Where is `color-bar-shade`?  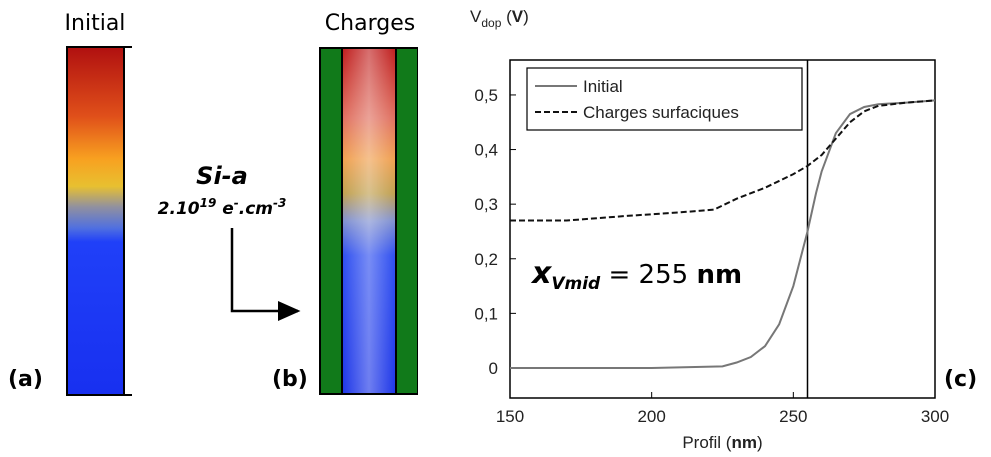 color-bar-shade is located at coordinates (369, 221).